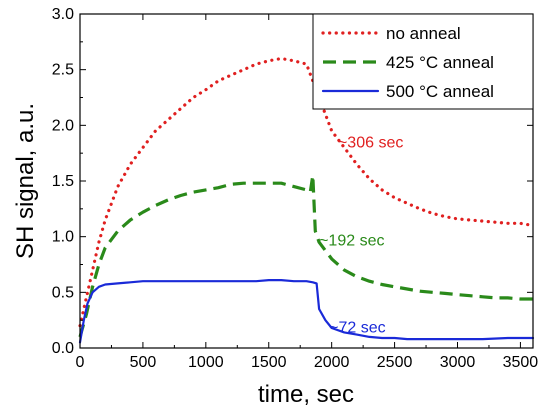  Describe the element at coordinates (351, 241) in the screenshot. I see `annotation-label: ~192 sec` at that location.